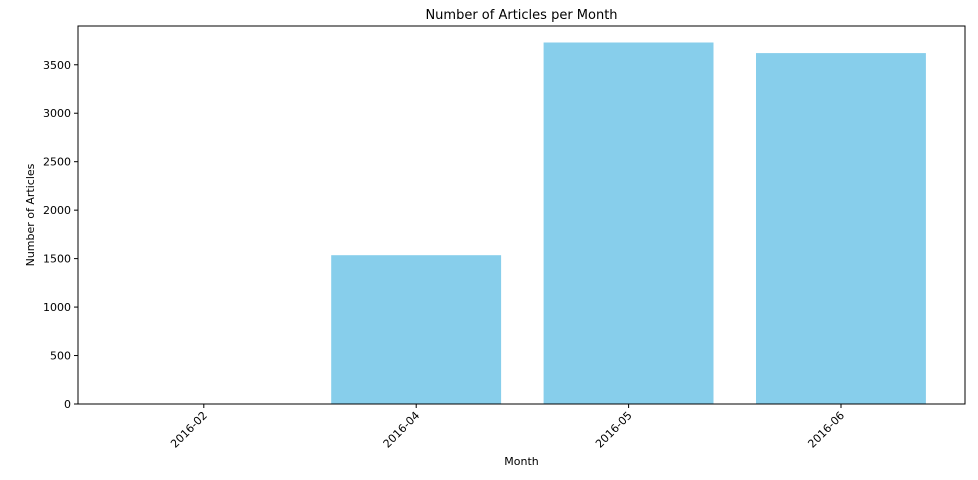 This screenshot has height=480, width=978. I want to click on x-tick-label: 2016-04, so click(402, 430).